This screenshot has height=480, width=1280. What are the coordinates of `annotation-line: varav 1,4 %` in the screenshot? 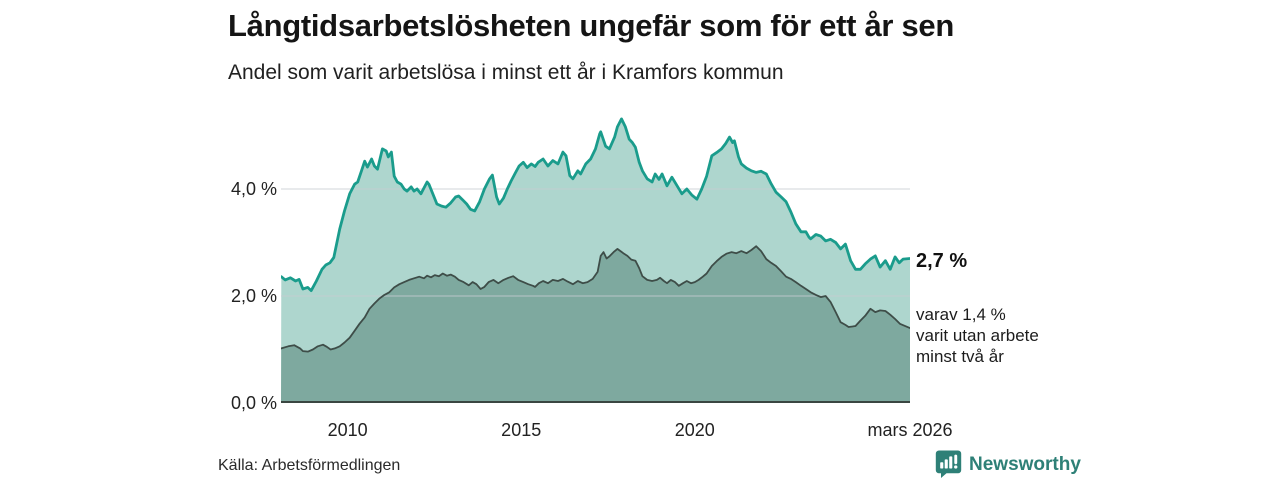 It's located at (961, 314).